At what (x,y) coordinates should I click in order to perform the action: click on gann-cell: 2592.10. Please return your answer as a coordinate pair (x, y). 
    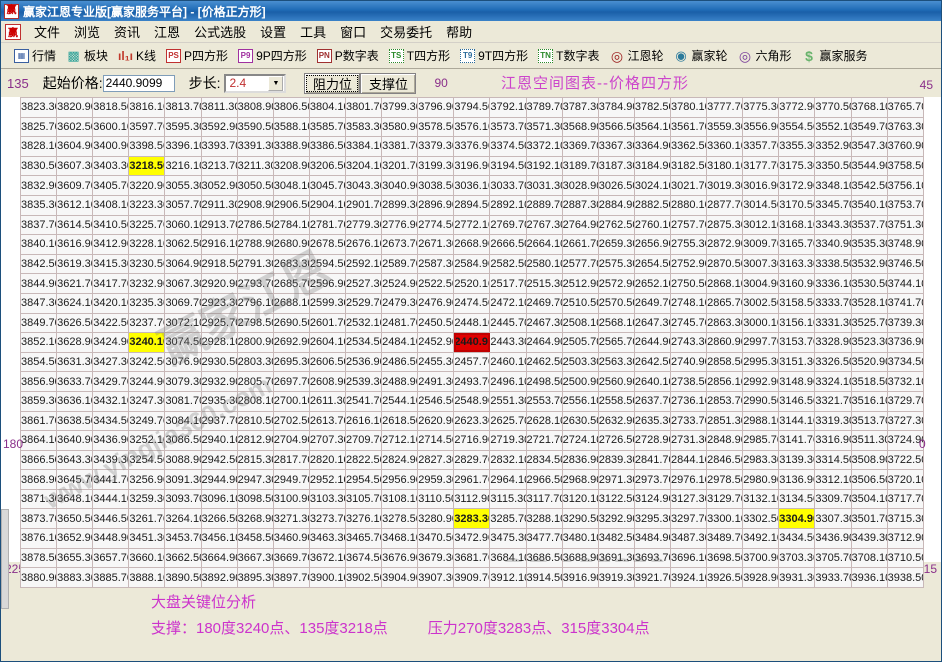
    Looking at the image, I should click on (363, 264).